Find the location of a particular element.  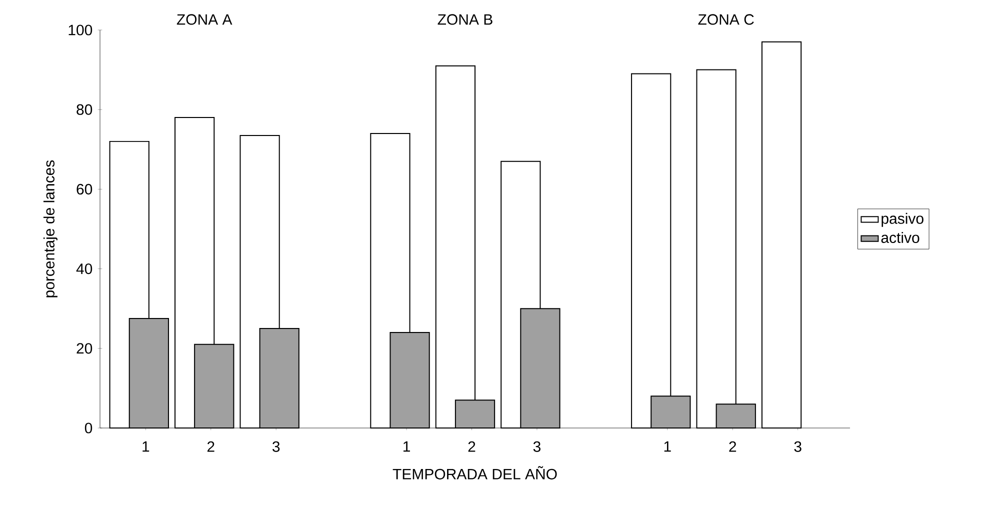

text: ZONA A is located at coordinates (204, 19).